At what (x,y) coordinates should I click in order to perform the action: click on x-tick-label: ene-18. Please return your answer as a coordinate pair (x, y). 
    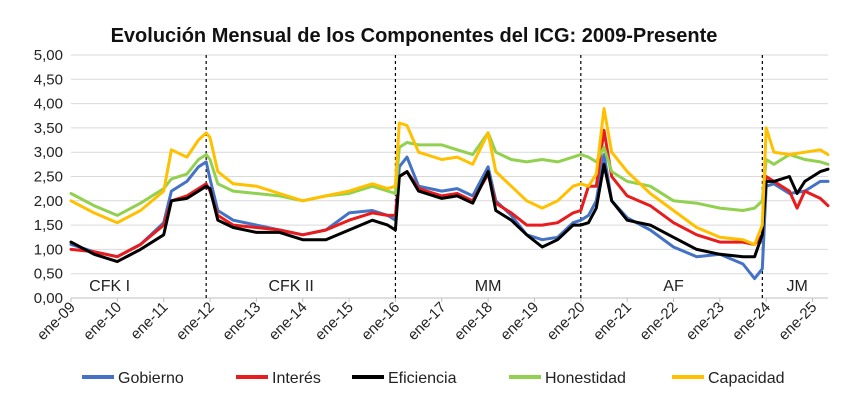
    Looking at the image, I should click on (473, 321).